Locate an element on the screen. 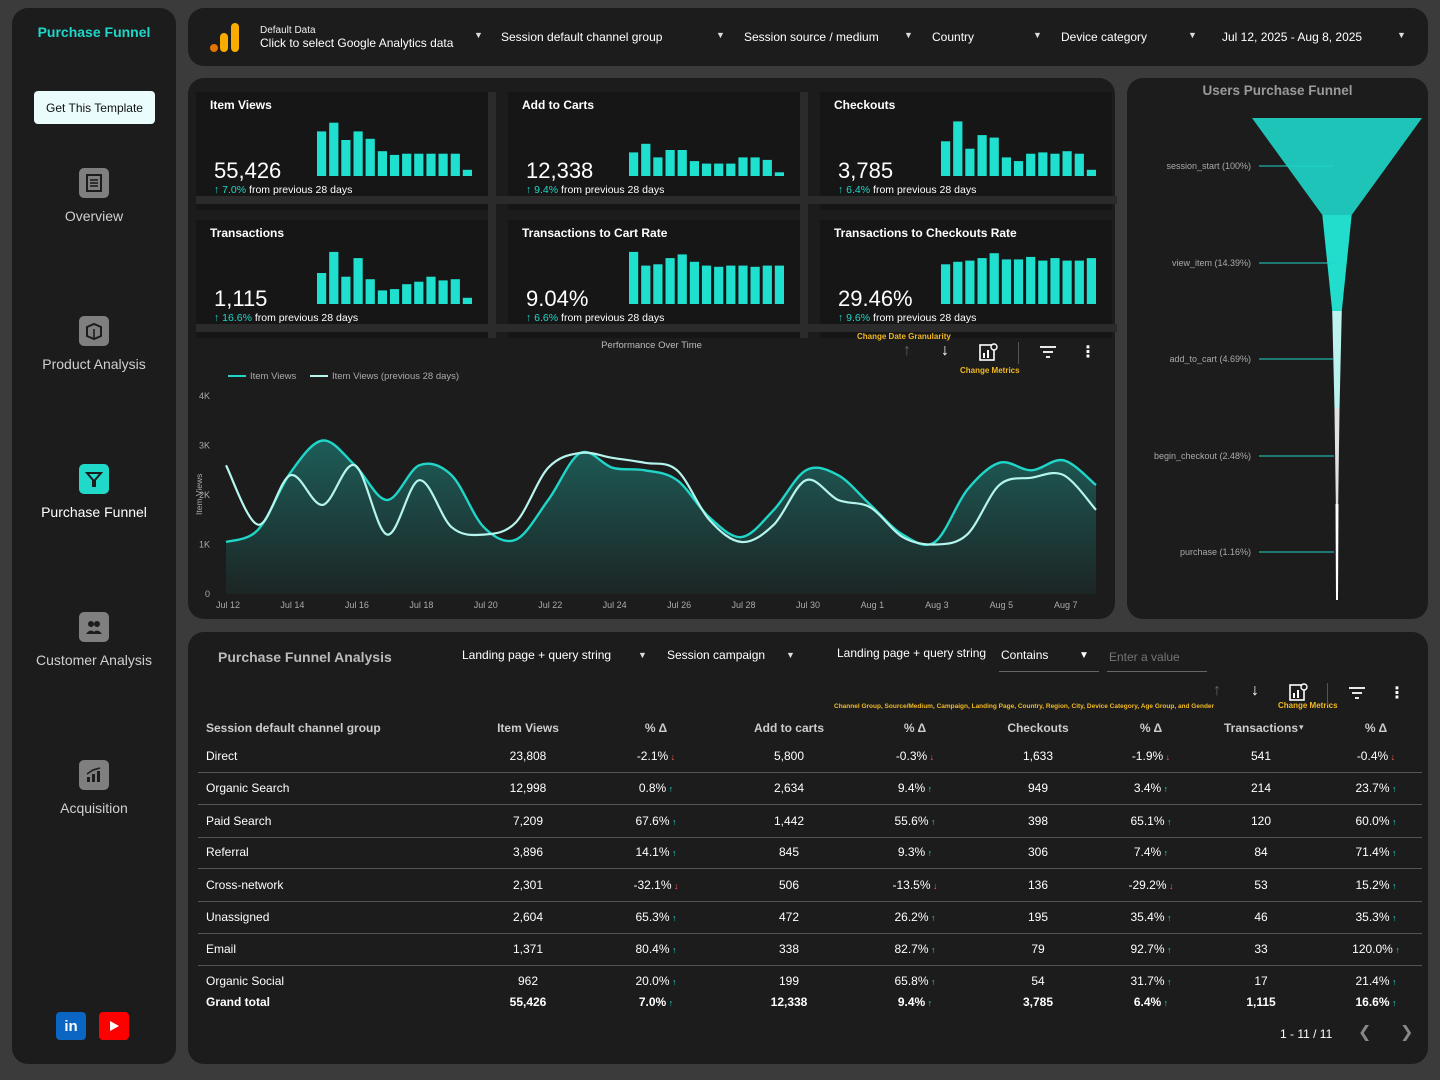 The width and height of the screenshot is (1440, 1080). toolbar-divider is located at coordinates (1018, 353).